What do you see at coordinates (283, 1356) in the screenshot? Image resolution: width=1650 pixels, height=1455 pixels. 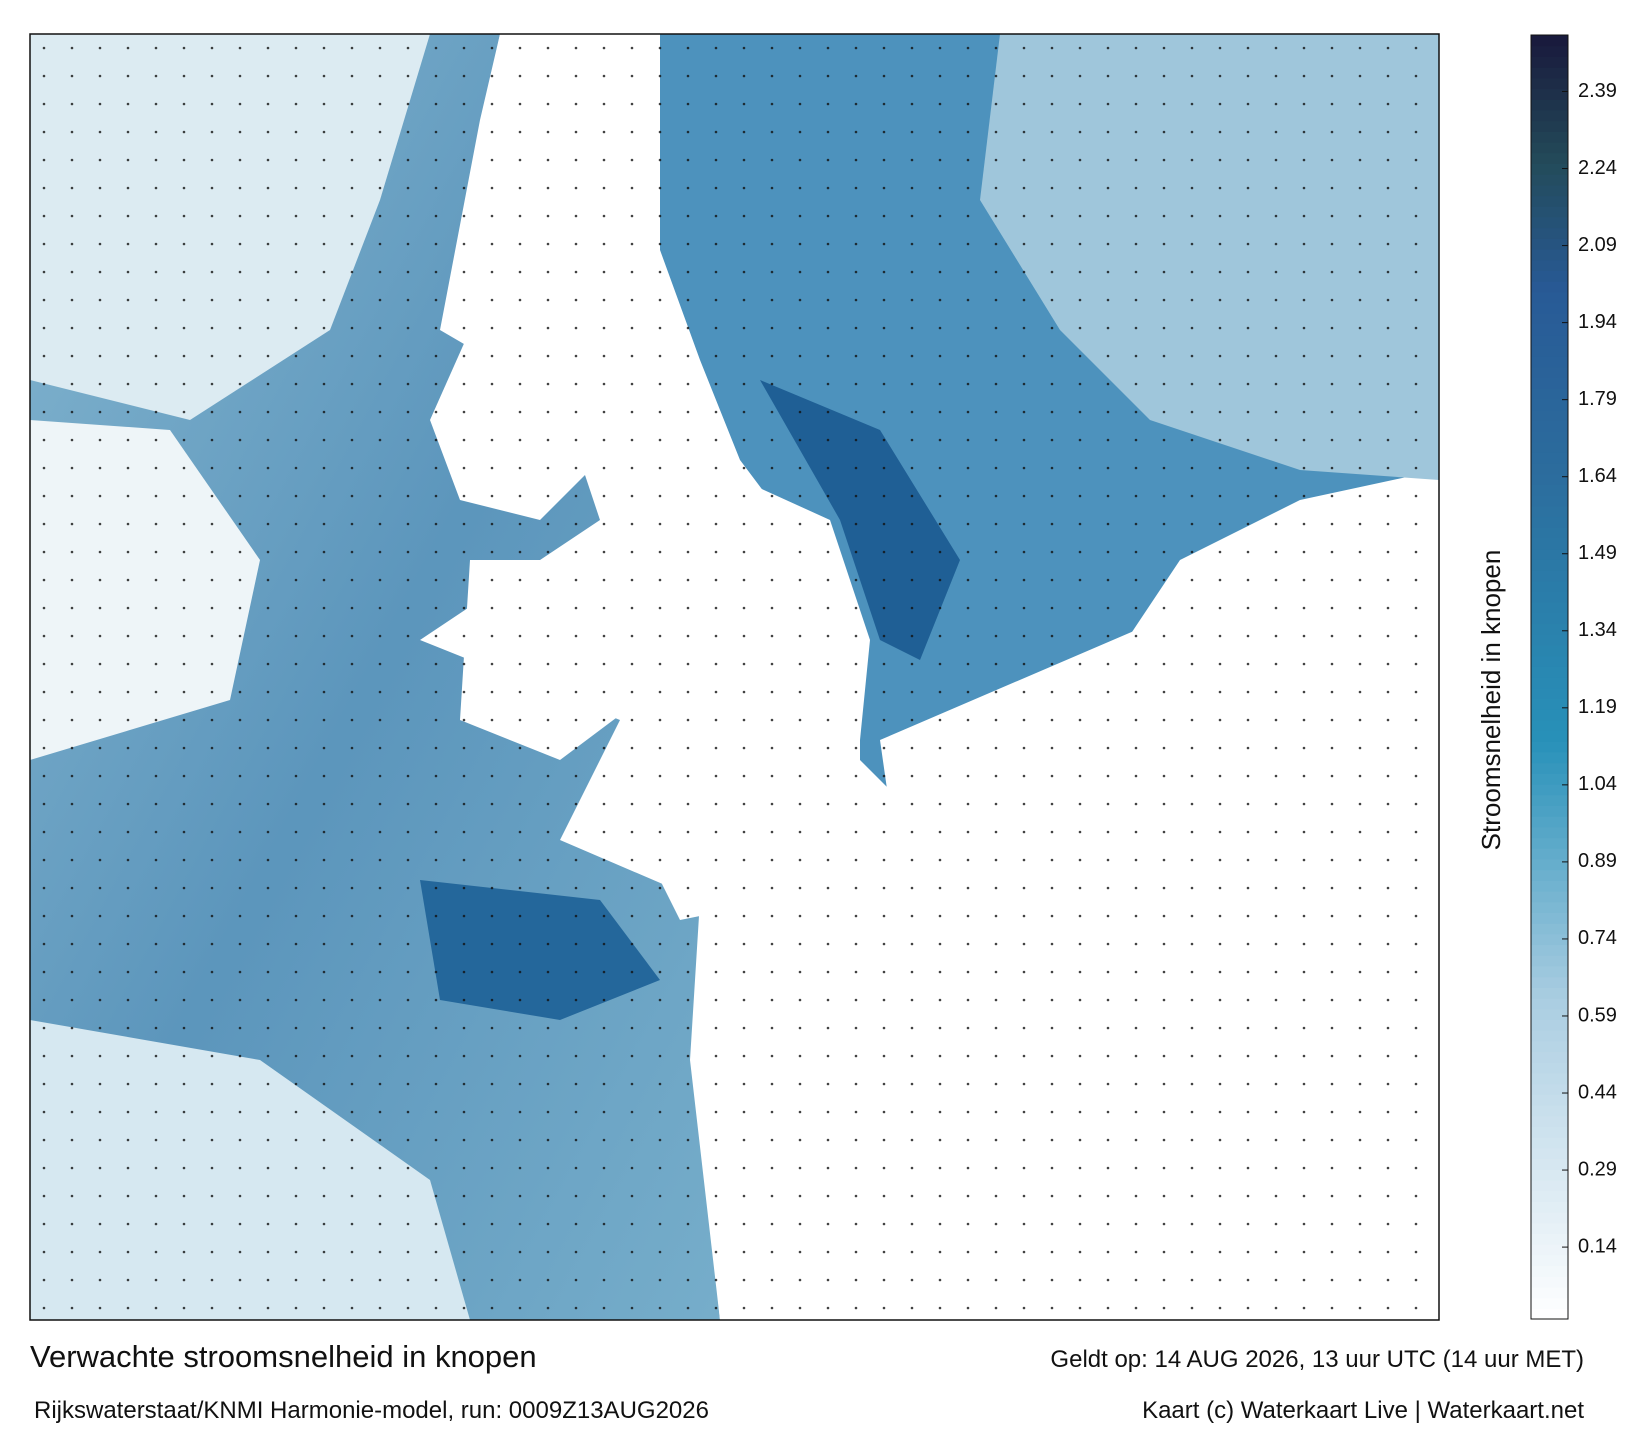 I see `footer-title: Verwachte stroomsnelheid in knopen` at bounding box center [283, 1356].